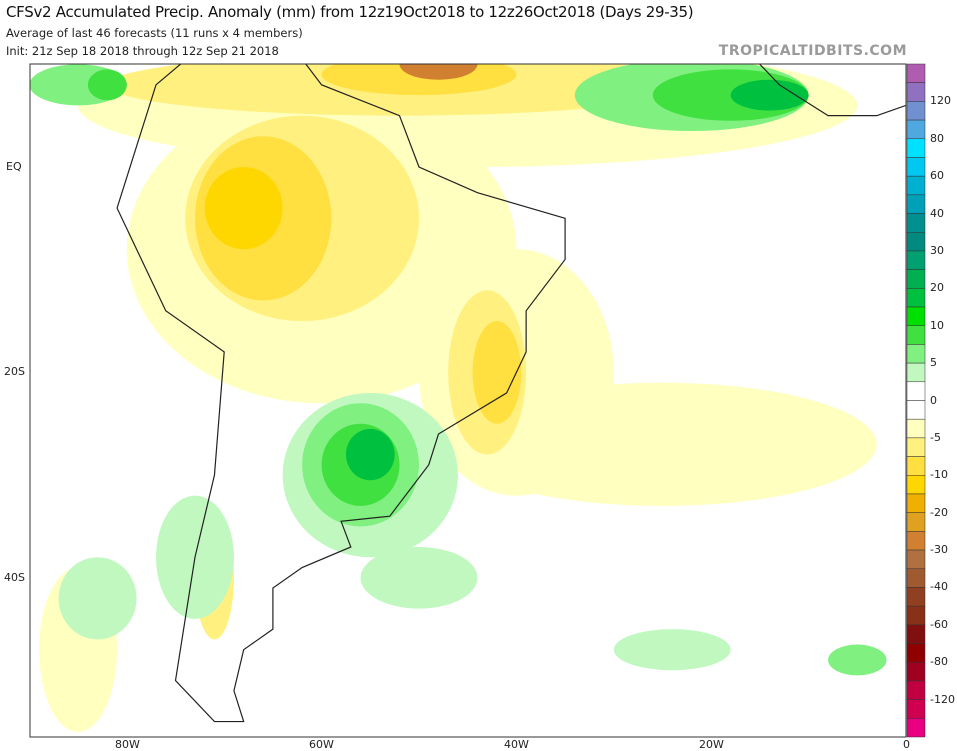 This screenshot has height=751, width=957. I want to click on lat-label-20s: 20S, so click(14, 371).